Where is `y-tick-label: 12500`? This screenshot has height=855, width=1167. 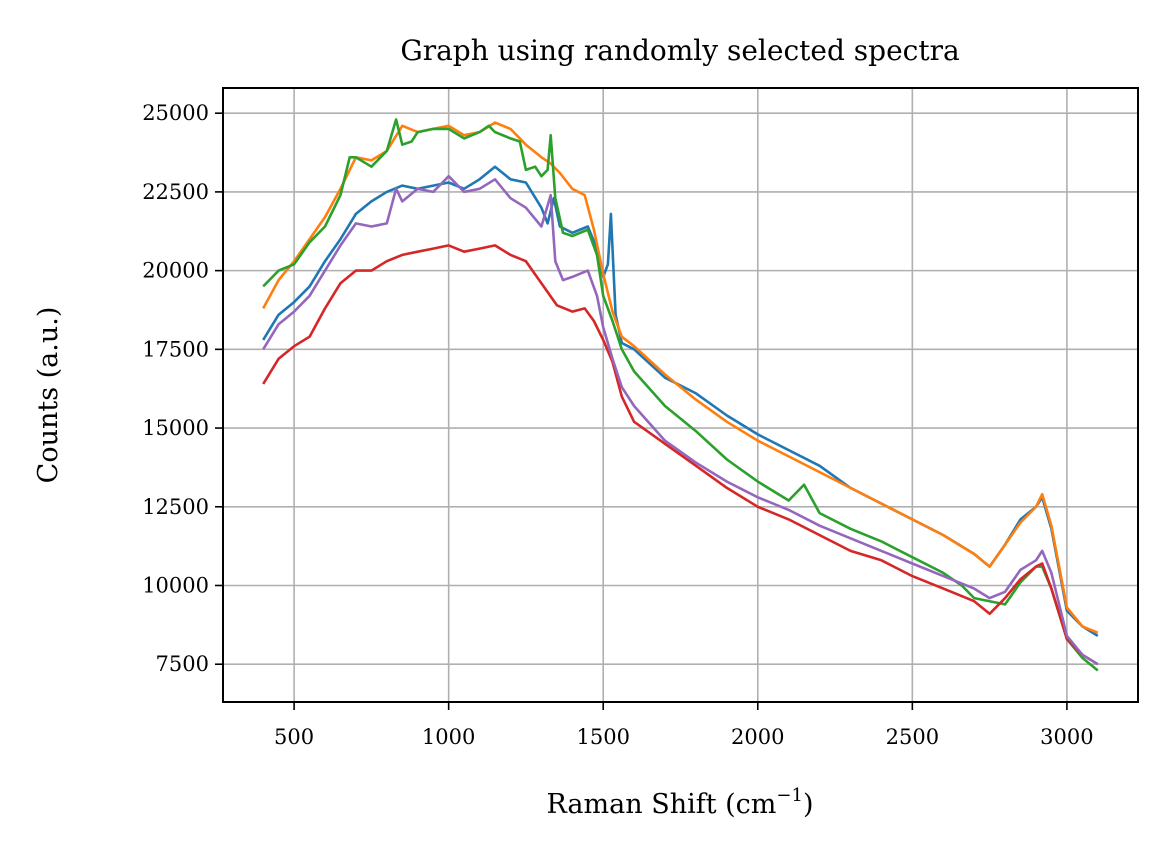 y-tick-label: 12500 is located at coordinates (175, 507).